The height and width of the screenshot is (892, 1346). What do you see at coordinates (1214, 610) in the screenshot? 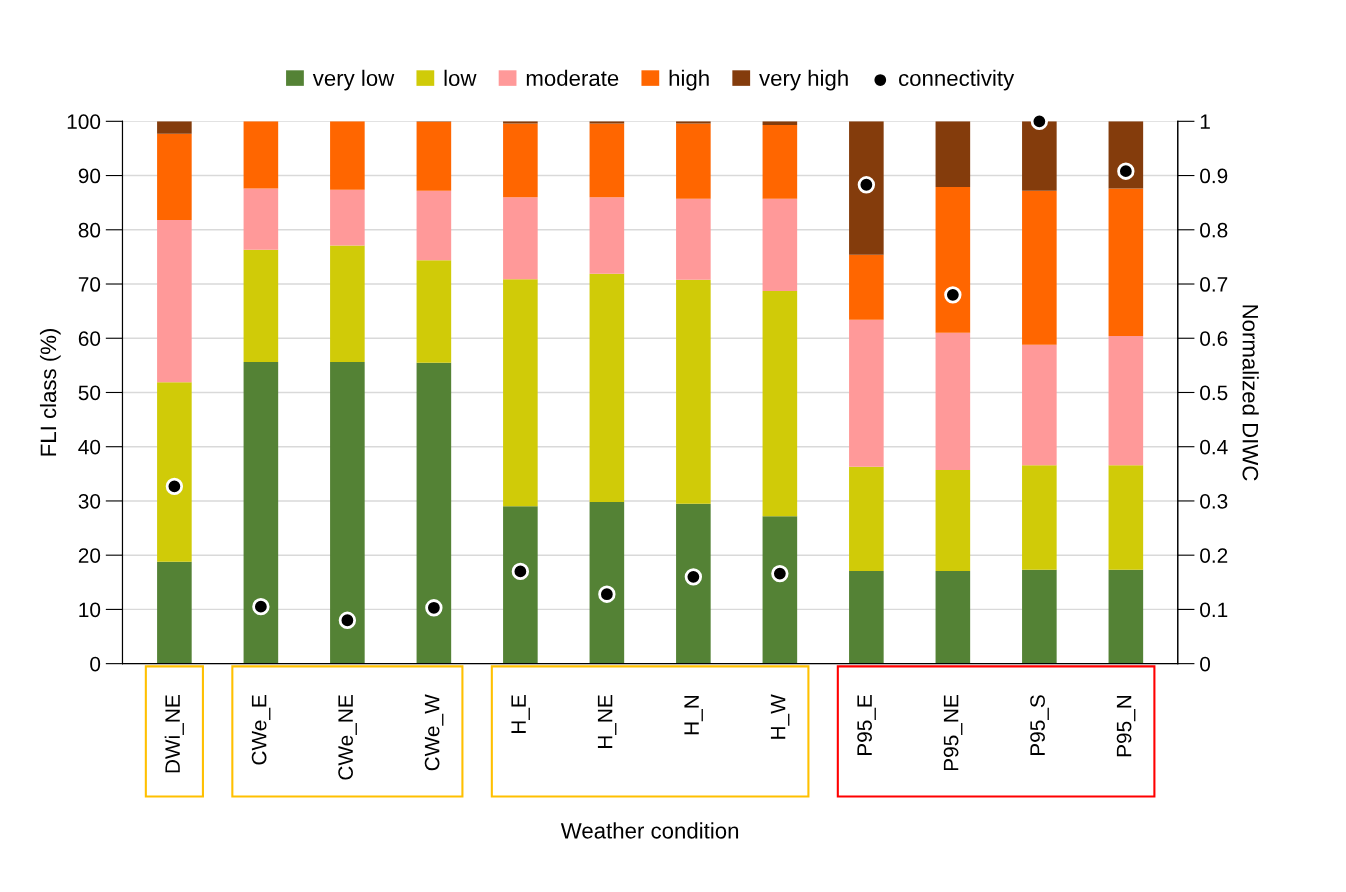
I see `y2-tick-label: 0.1` at bounding box center [1214, 610].